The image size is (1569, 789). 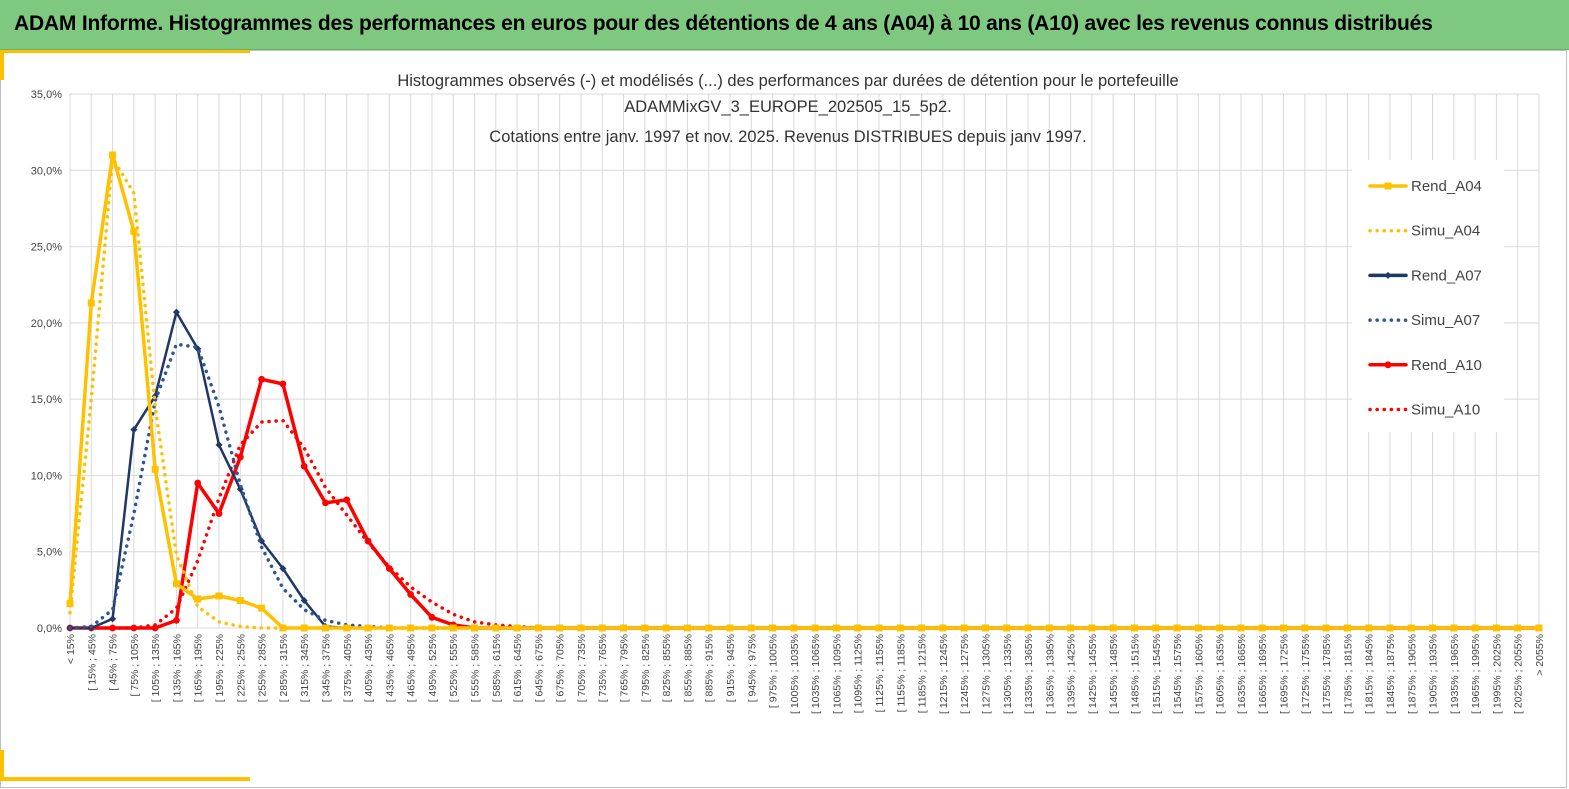 I want to click on legend-label: Rend_A10, so click(x=1446, y=365).